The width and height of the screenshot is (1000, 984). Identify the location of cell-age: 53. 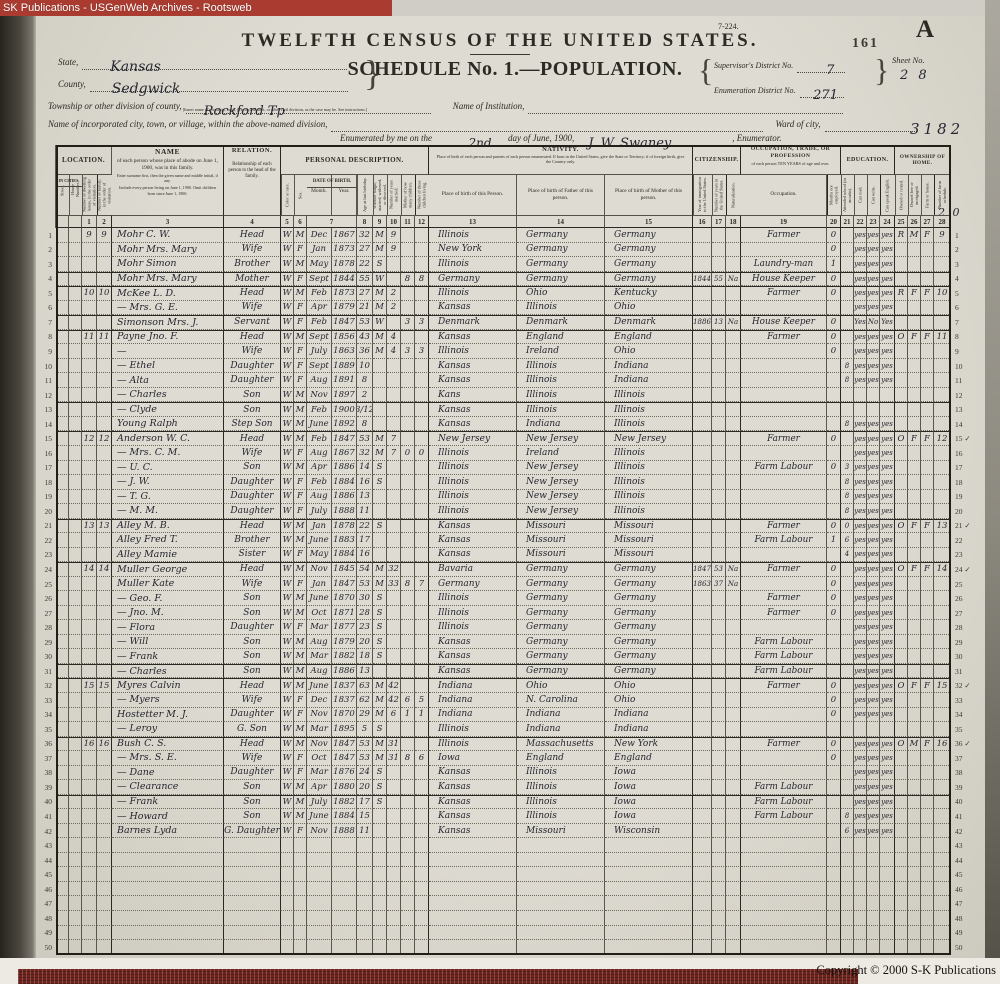
(365, 758).